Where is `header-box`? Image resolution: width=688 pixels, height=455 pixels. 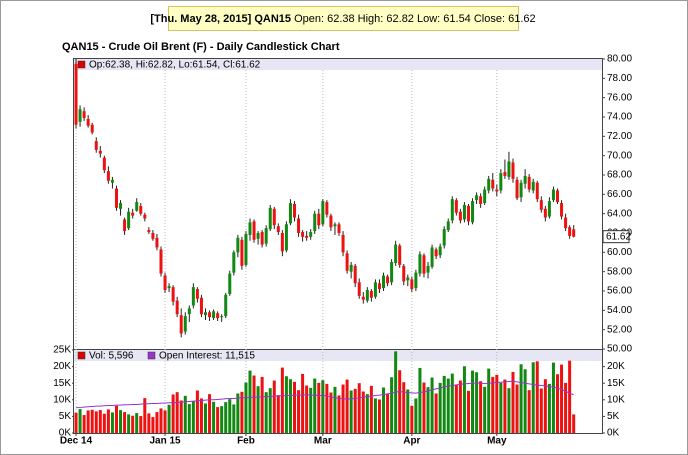
header-box is located at coordinates (343, 18).